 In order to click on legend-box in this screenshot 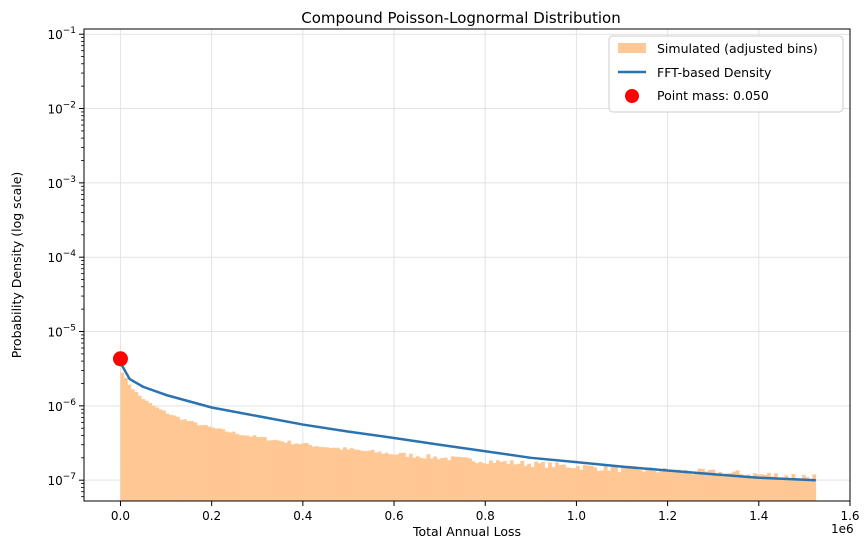, I will do `click(726, 74)`.